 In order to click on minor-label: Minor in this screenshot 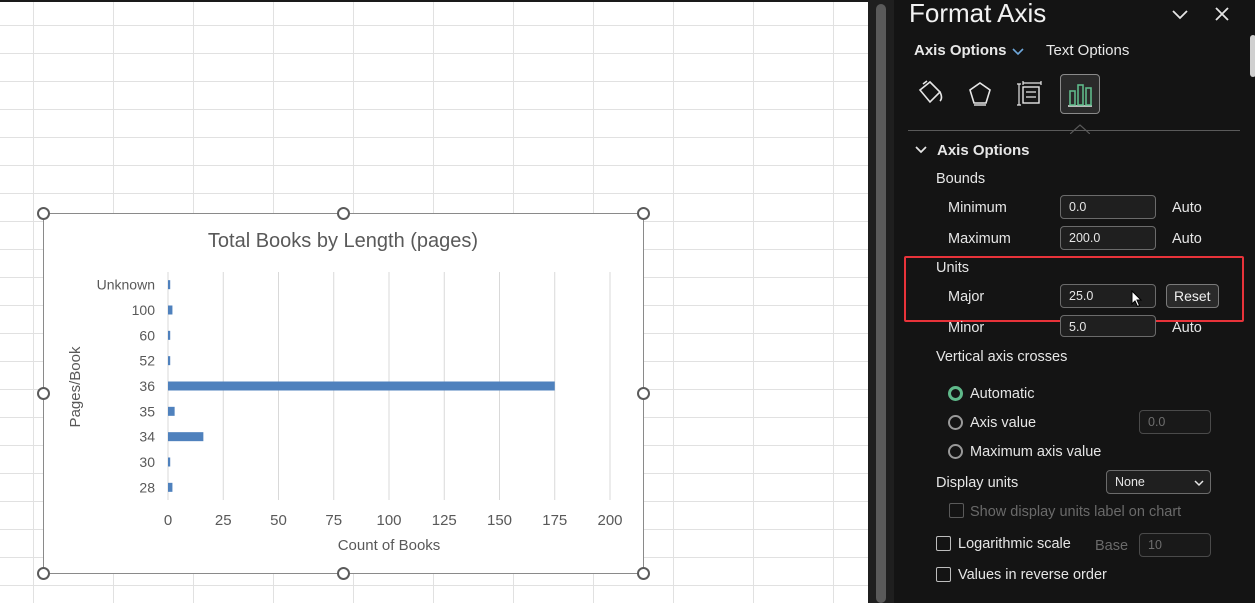, I will do `click(966, 328)`.